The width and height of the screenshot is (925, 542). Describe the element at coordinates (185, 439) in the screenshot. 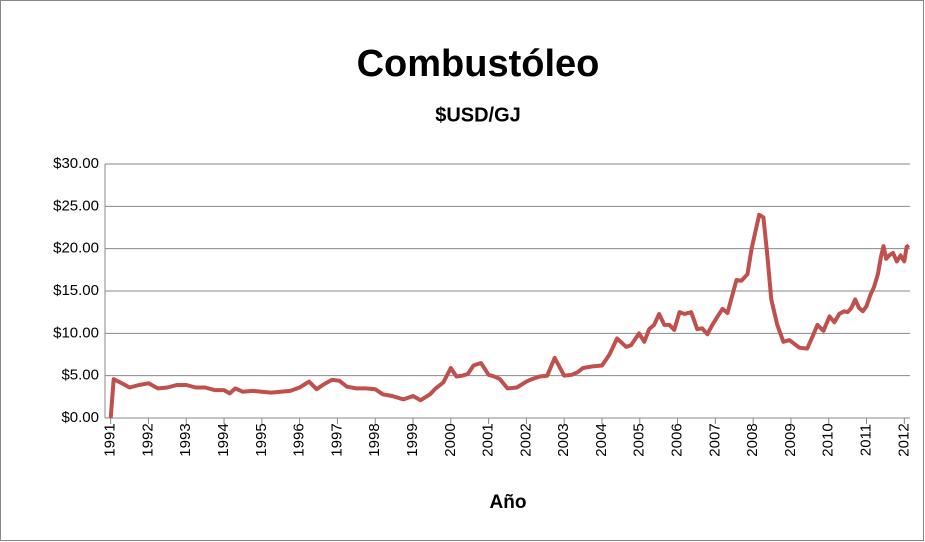

I see `x-tick-label: 1993` at that location.